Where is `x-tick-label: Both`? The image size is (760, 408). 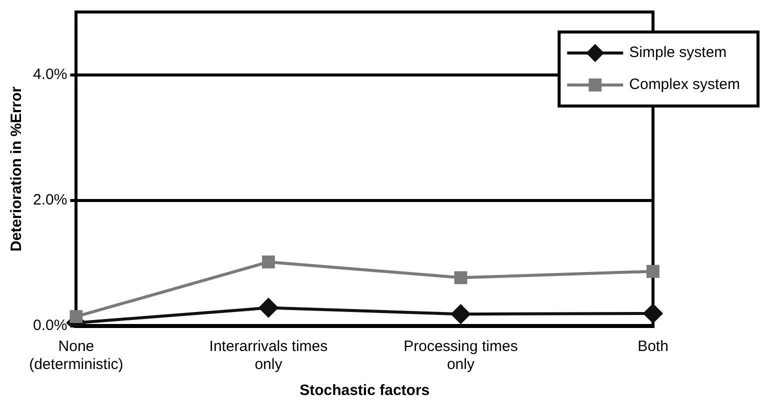
x-tick-label: Both is located at coordinates (653, 347).